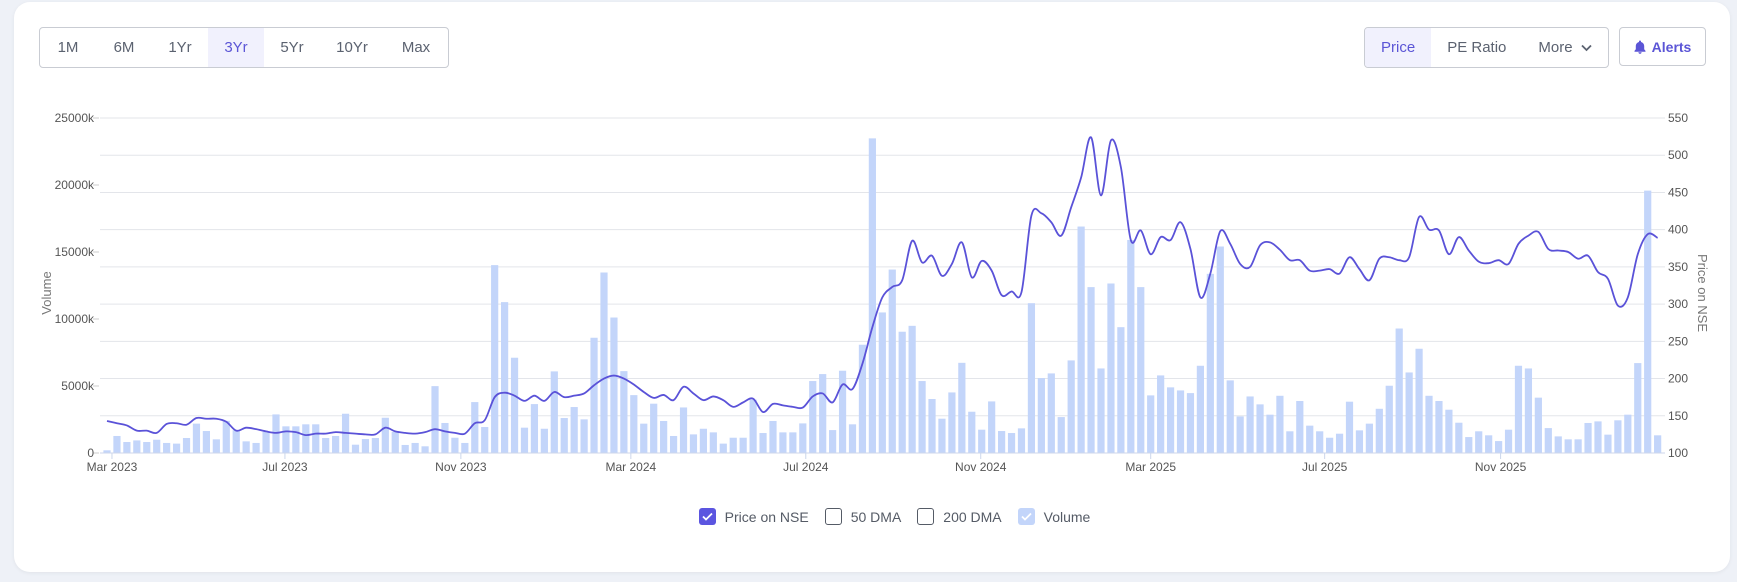 This screenshot has width=1737, height=582. Describe the element at coordinates (1564, 47) in the screenshot. I see `metric-more-dropdown: More` at that location.